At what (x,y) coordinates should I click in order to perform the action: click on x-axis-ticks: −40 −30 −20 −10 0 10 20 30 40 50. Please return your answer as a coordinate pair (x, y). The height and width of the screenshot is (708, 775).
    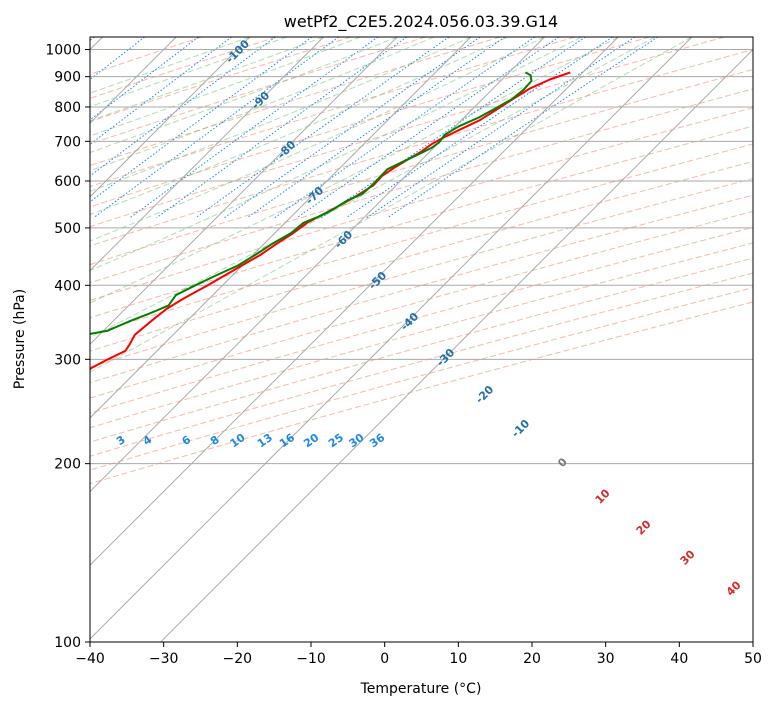
    Looking at the image, I should click on (418, 654).